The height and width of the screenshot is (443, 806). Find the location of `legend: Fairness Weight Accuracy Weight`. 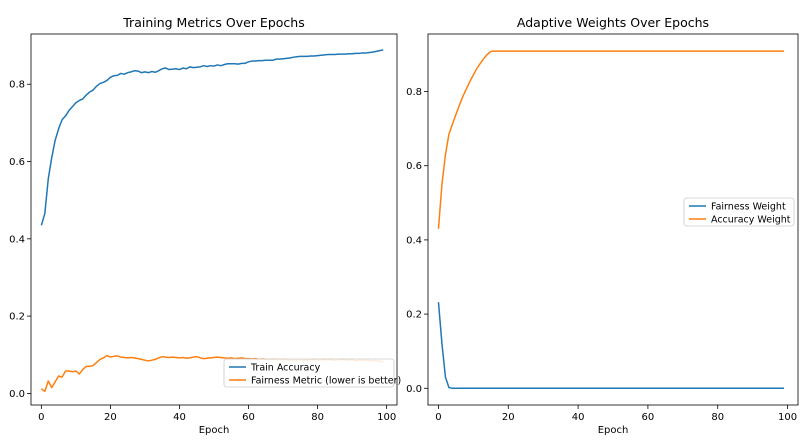

legend: Fairness Weight Accuracy Weight is located at coordinates (739, 212).